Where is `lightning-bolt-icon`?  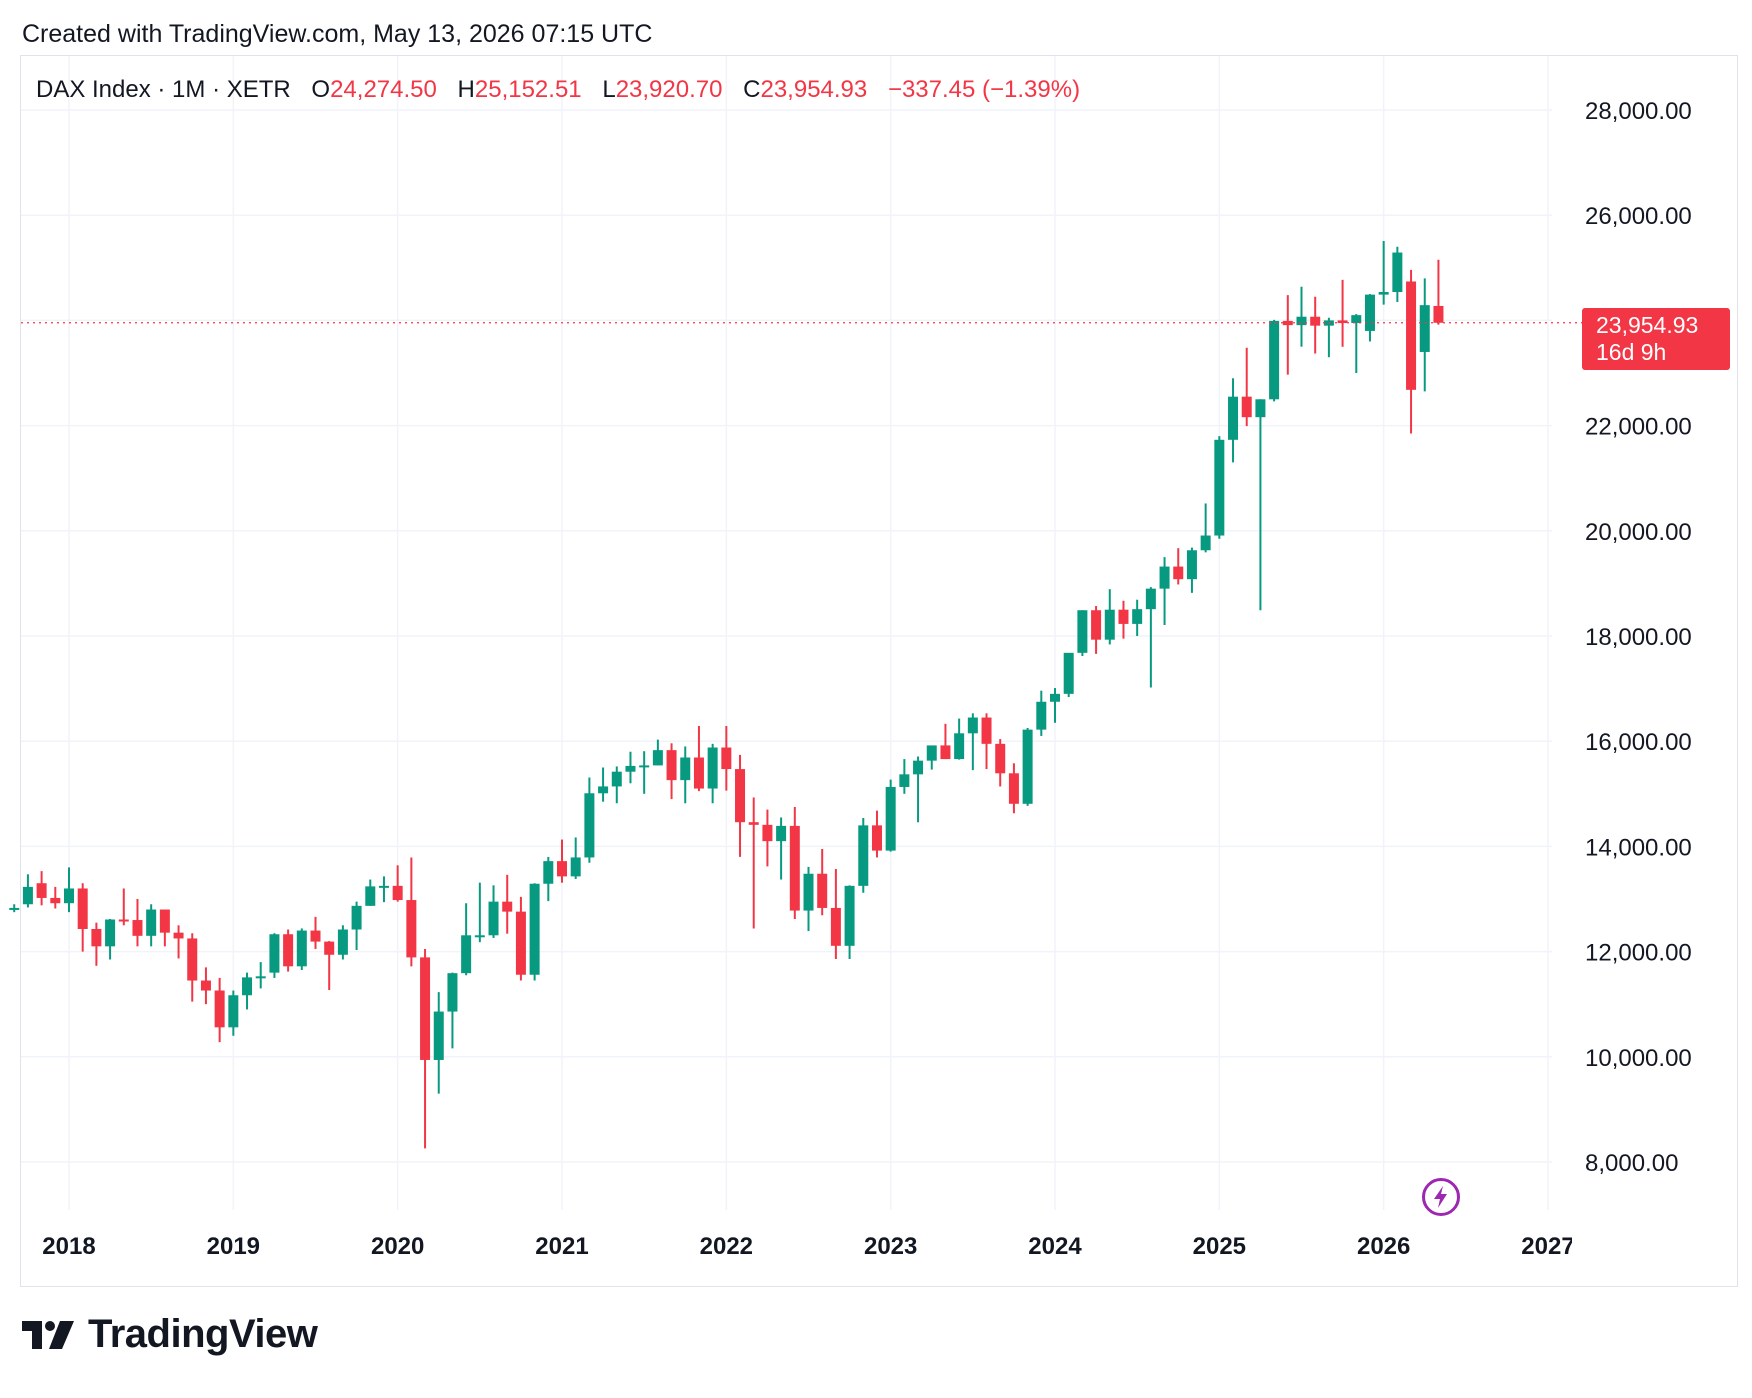 lightning-bolt-icon is located at coordinates (1441, 1197).